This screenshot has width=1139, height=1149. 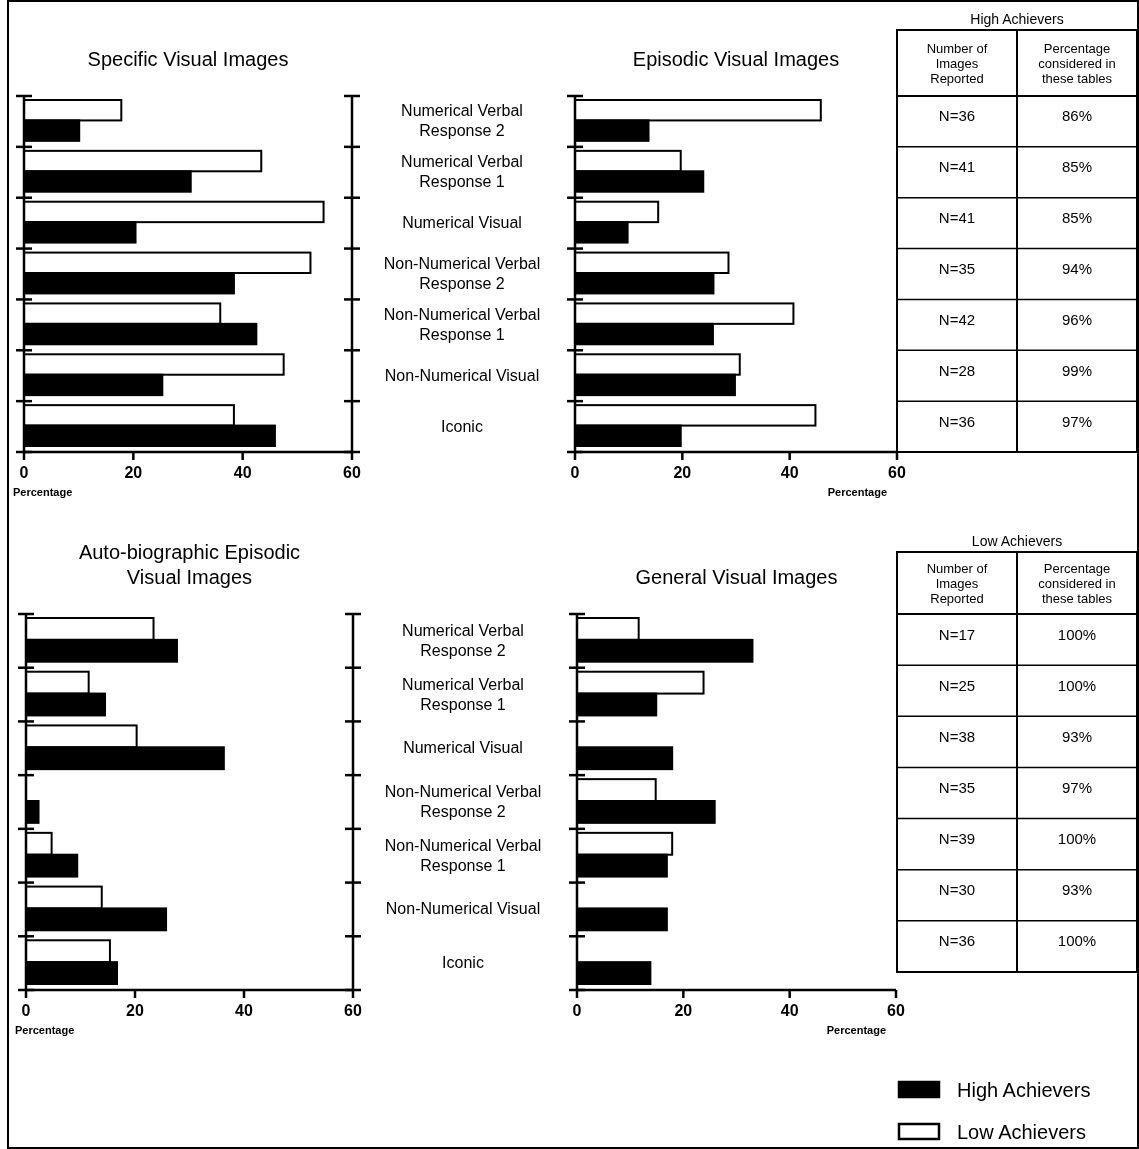 I want to click on chart-title: Auto-biographic Episodic Visual Images, so click(x=189, y=564).